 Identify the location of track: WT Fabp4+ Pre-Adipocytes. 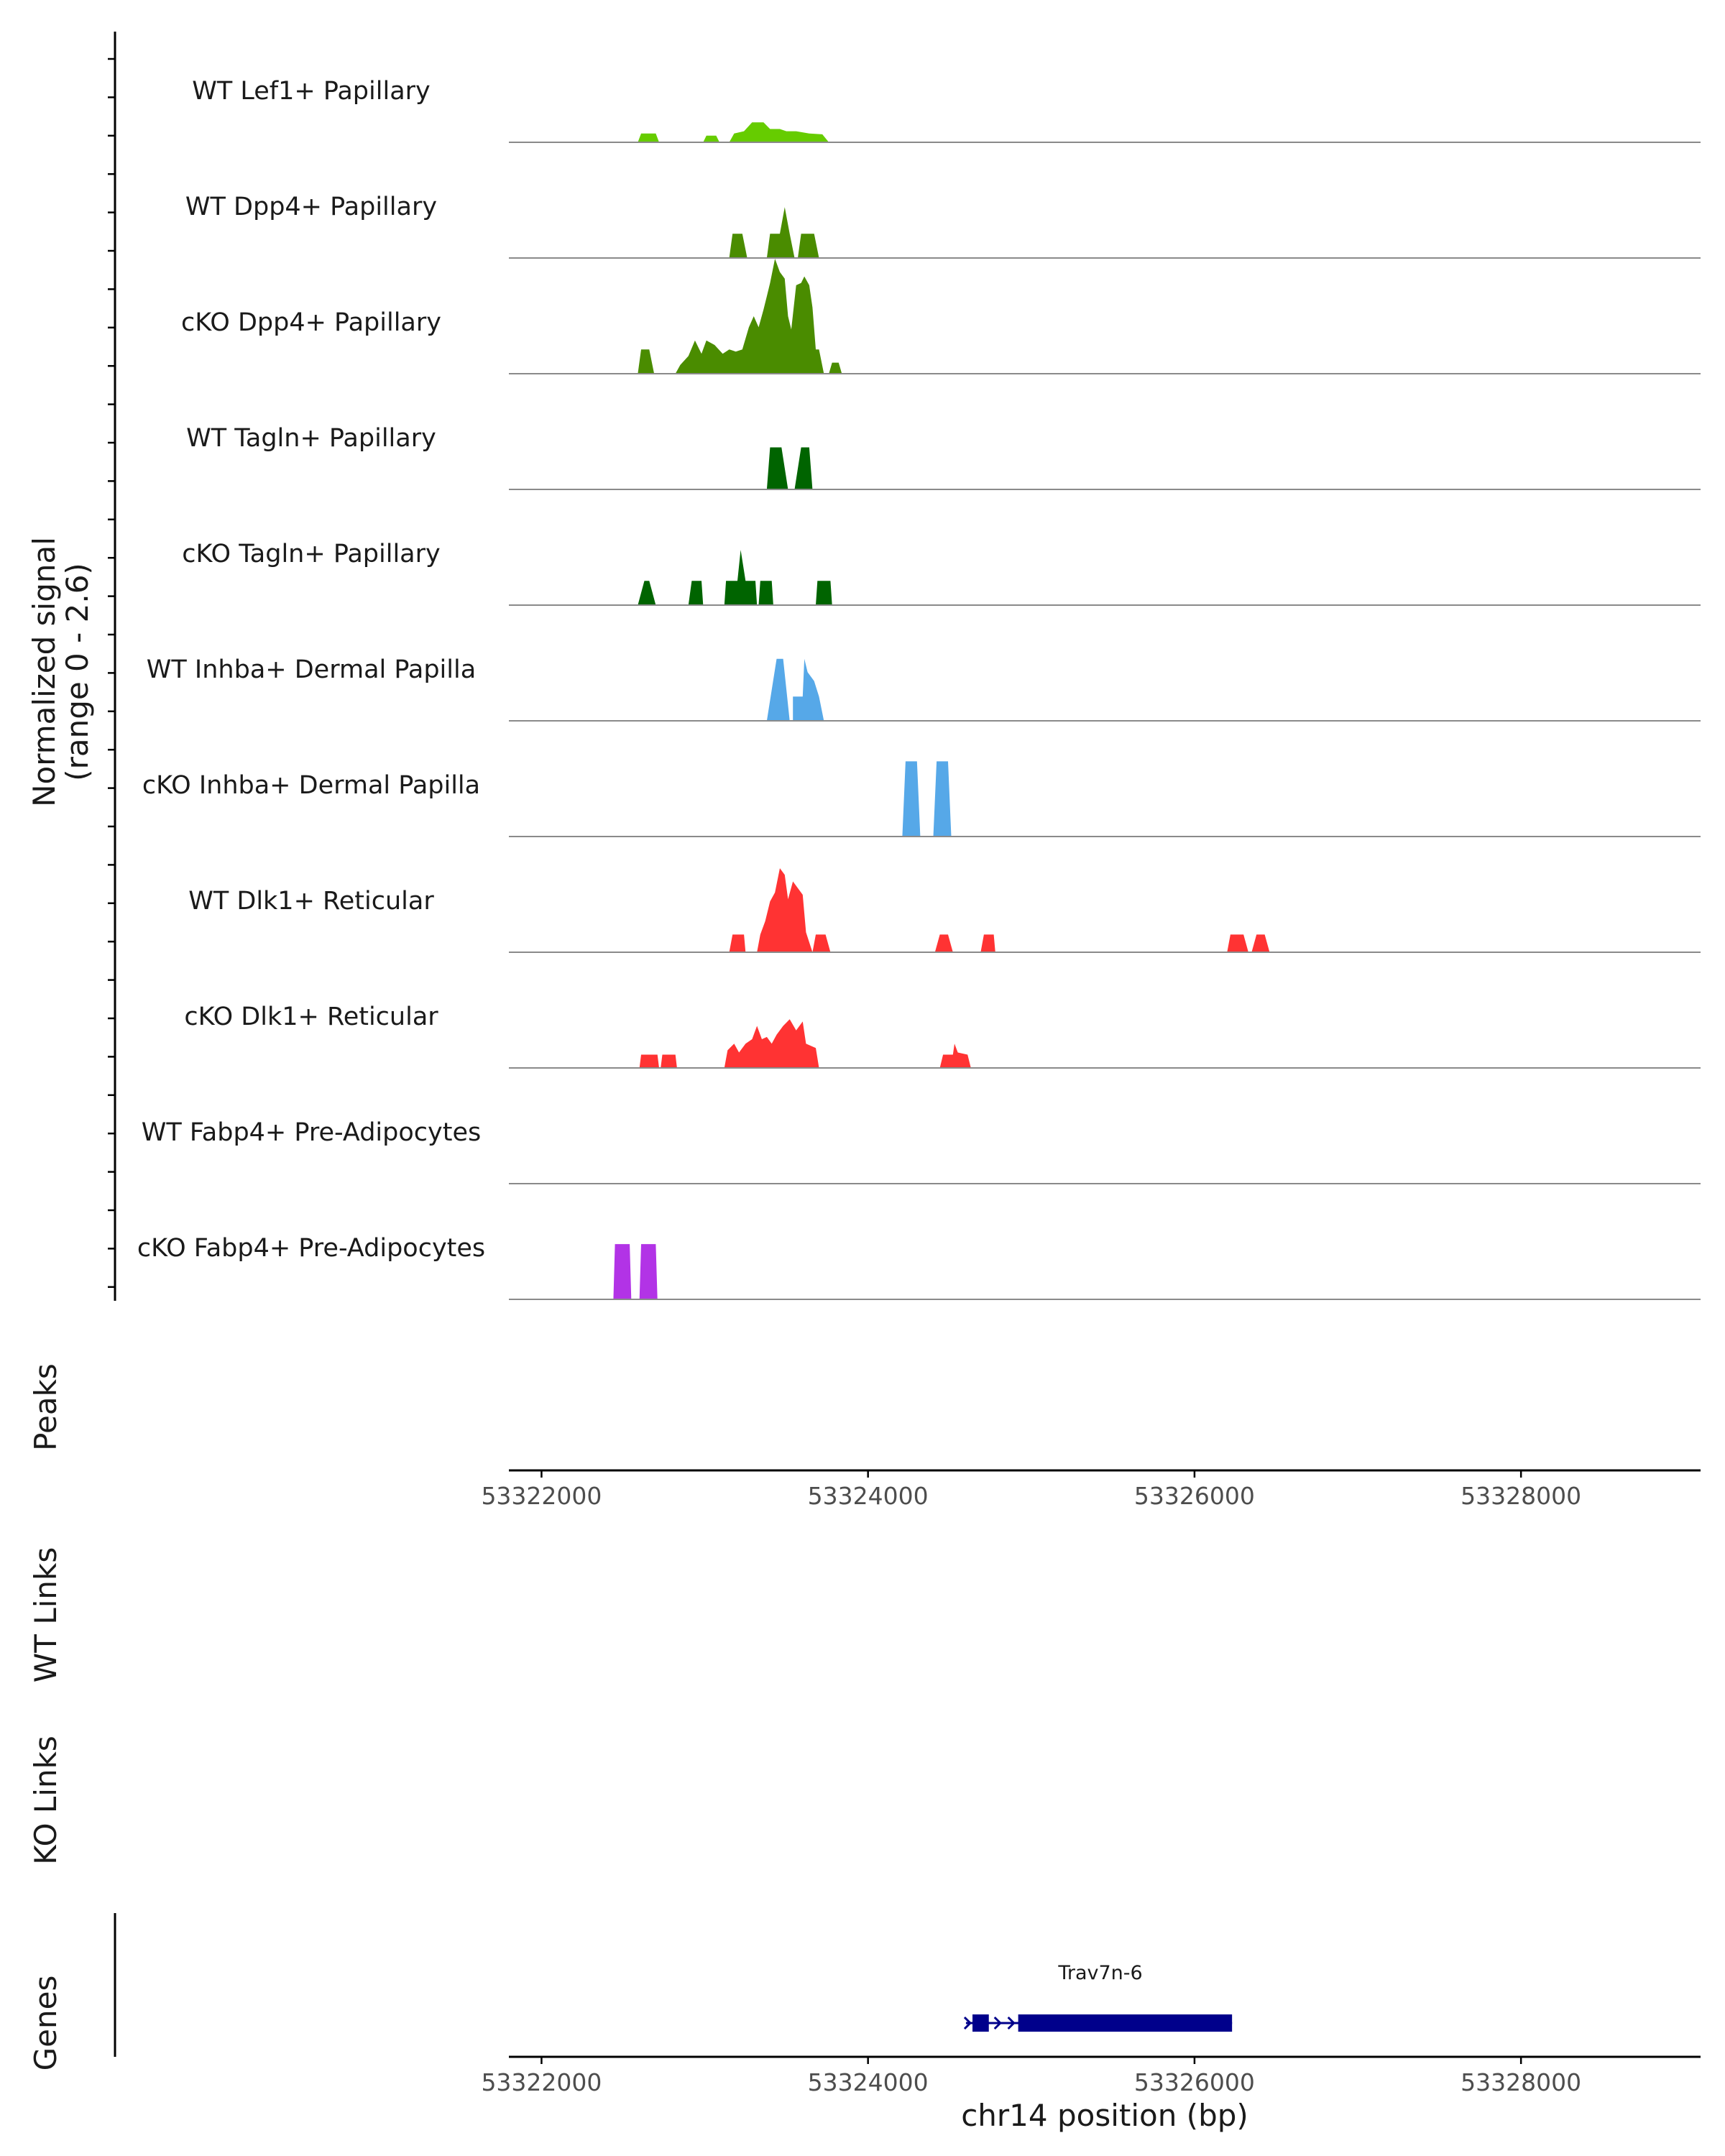
(921, 1151).